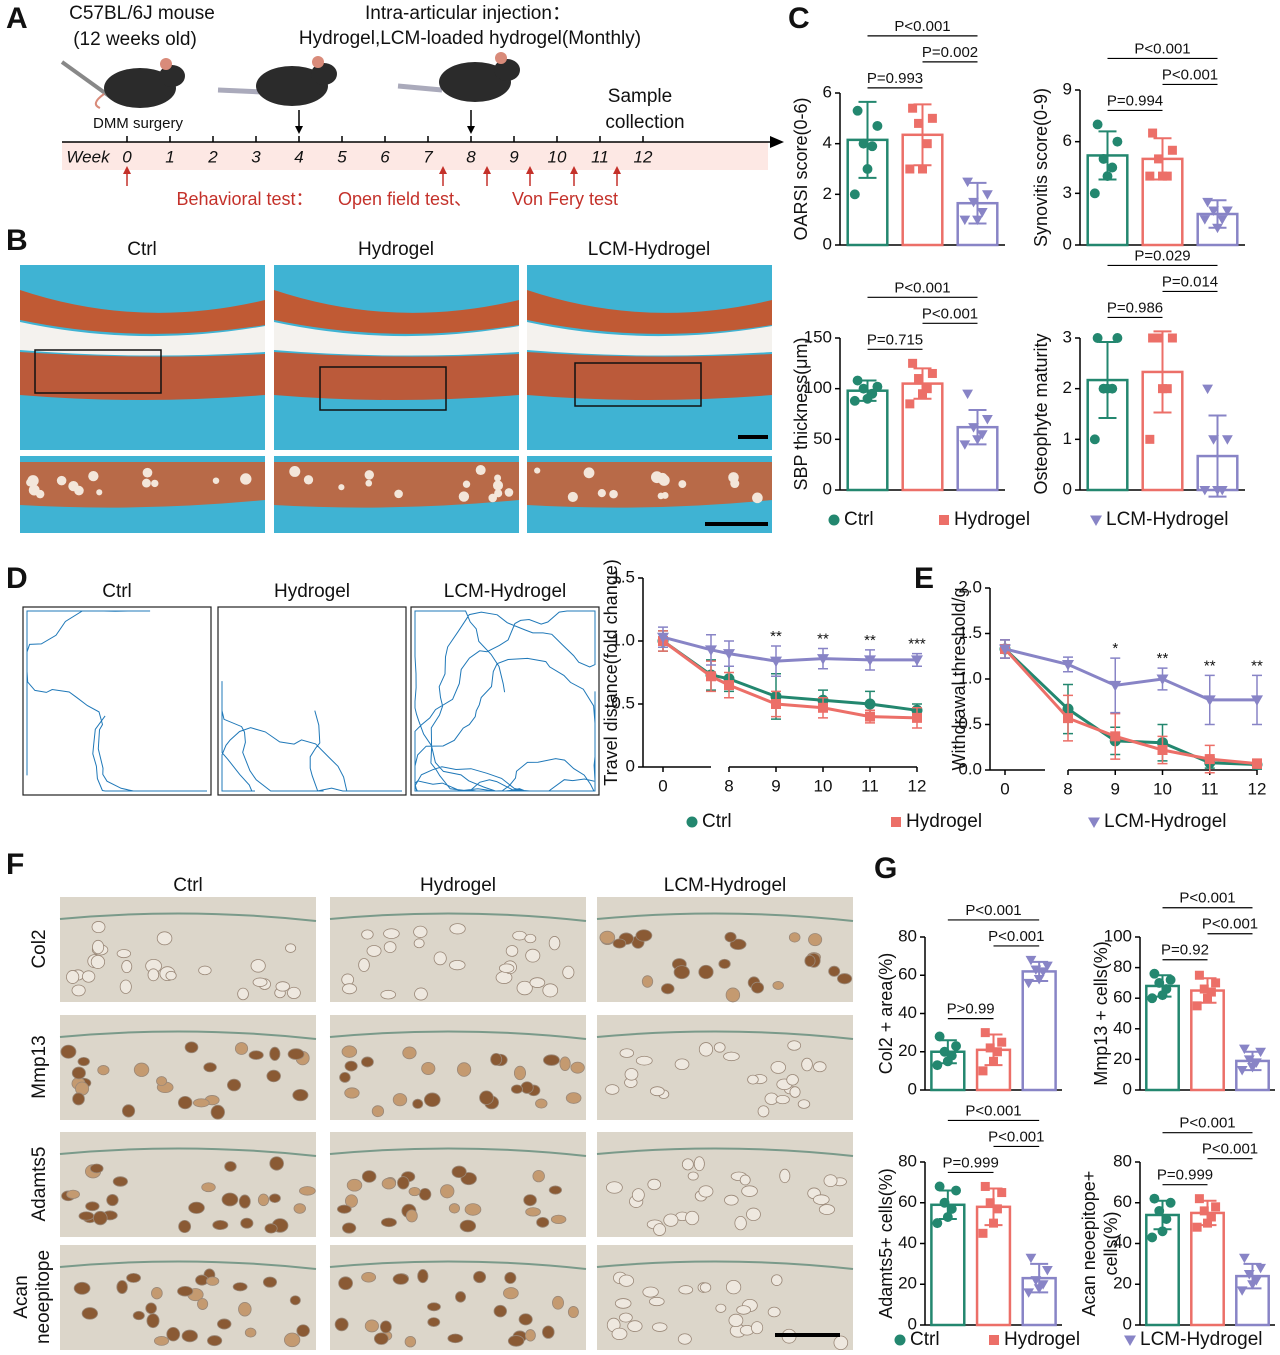 The image size is (1280, 1355). What do you see at coordinates (895, 339) in the screenshot?
I see `significance-label: P=0.715` at bounding box center [895, 339].